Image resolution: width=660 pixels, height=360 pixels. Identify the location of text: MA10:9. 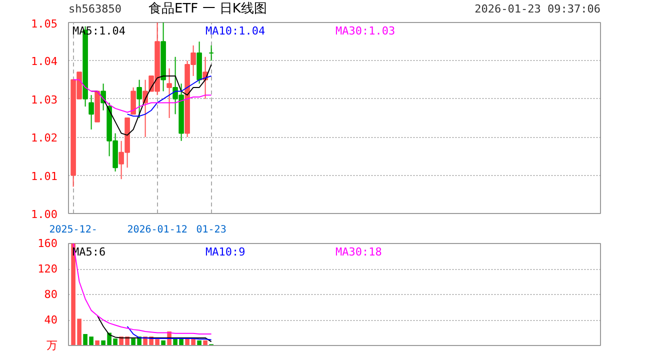
(226, 252).